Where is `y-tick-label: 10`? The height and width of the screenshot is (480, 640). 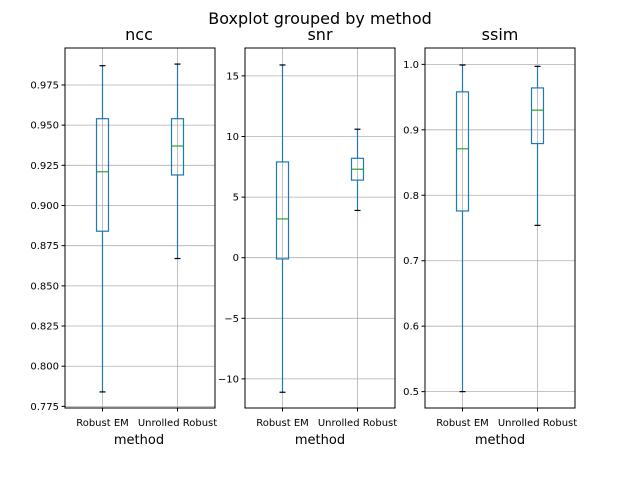 y-tick-label: 10 is located at coordinates (232, 137).